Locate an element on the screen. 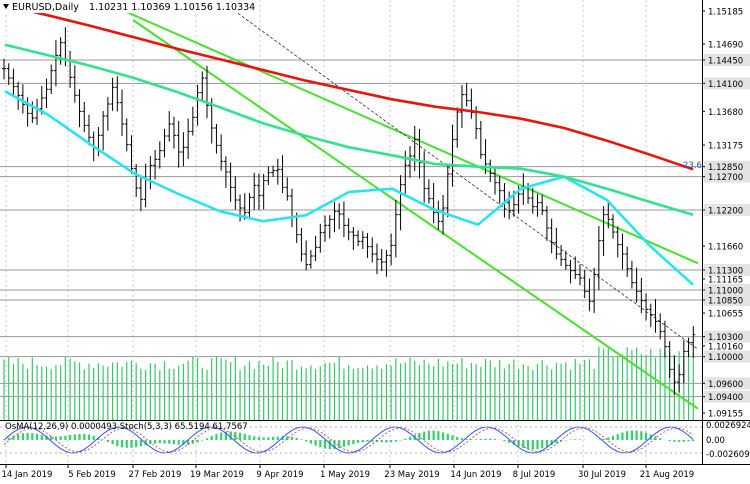  date-tick-label-1: 5 Feb 2019 is located at coordinates (92, 475).